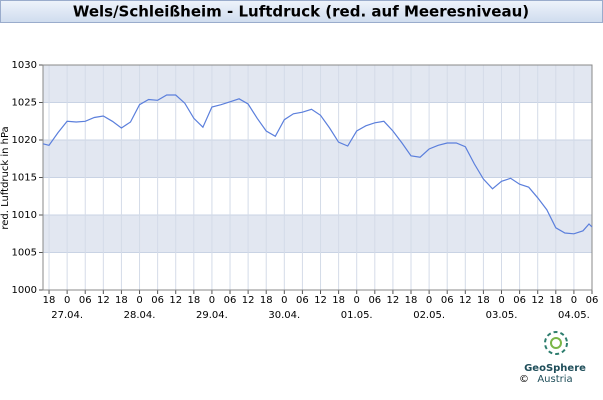 Image resolution: width=603 pixels, height=400 pixels. I want to click on date-label: 27.04., so click(67, 315).